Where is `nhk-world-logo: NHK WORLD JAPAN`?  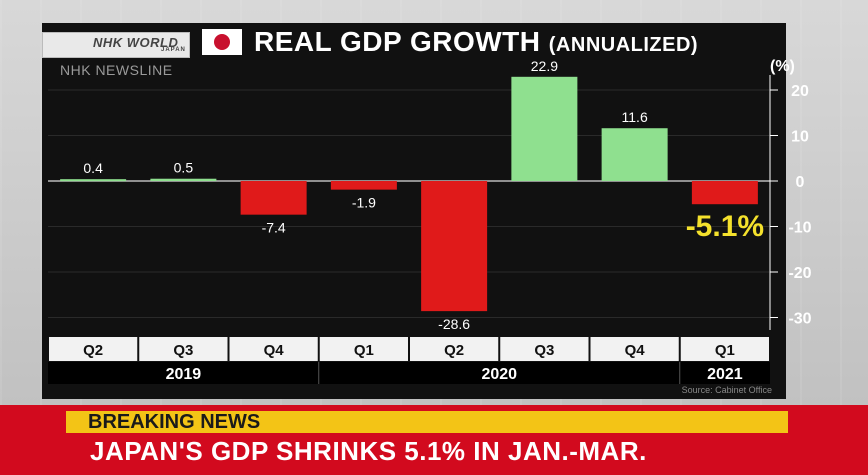
nhk-world-logo: NHK WORLD JAPAN is located at coordinates (116, 45).